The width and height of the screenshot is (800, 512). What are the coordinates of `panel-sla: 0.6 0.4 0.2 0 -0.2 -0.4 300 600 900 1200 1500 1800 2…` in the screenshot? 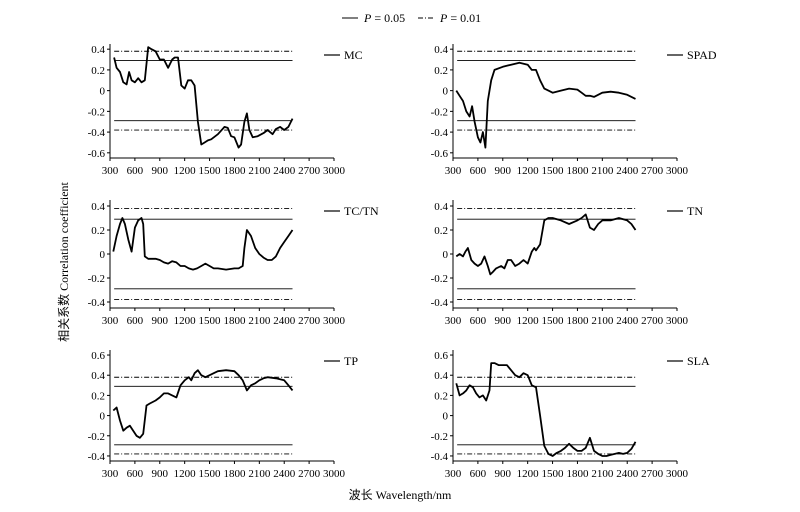 It's located at (570, 415).